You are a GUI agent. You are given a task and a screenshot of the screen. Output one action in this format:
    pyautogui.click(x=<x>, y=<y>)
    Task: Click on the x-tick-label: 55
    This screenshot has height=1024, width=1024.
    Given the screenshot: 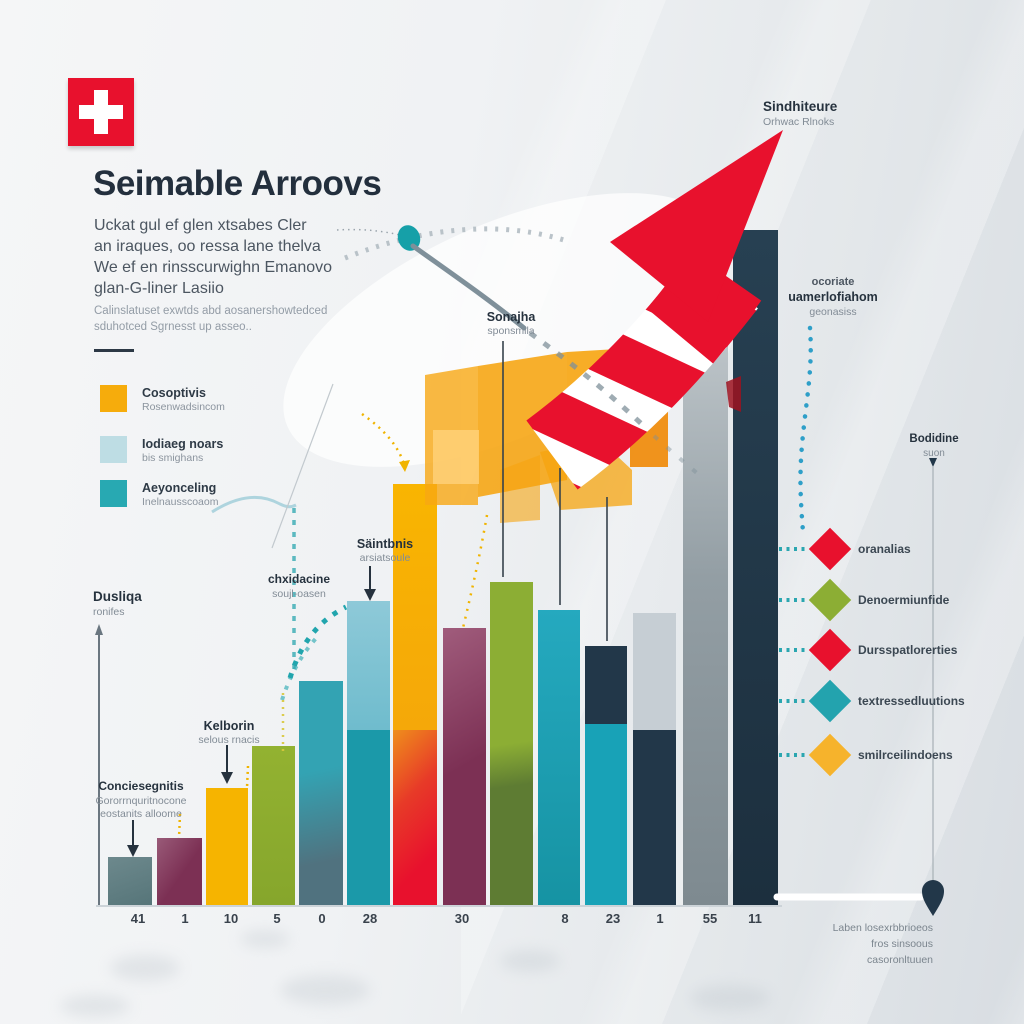 What is the action you would take?
    pyautogui.click(x=710, y=918)
    